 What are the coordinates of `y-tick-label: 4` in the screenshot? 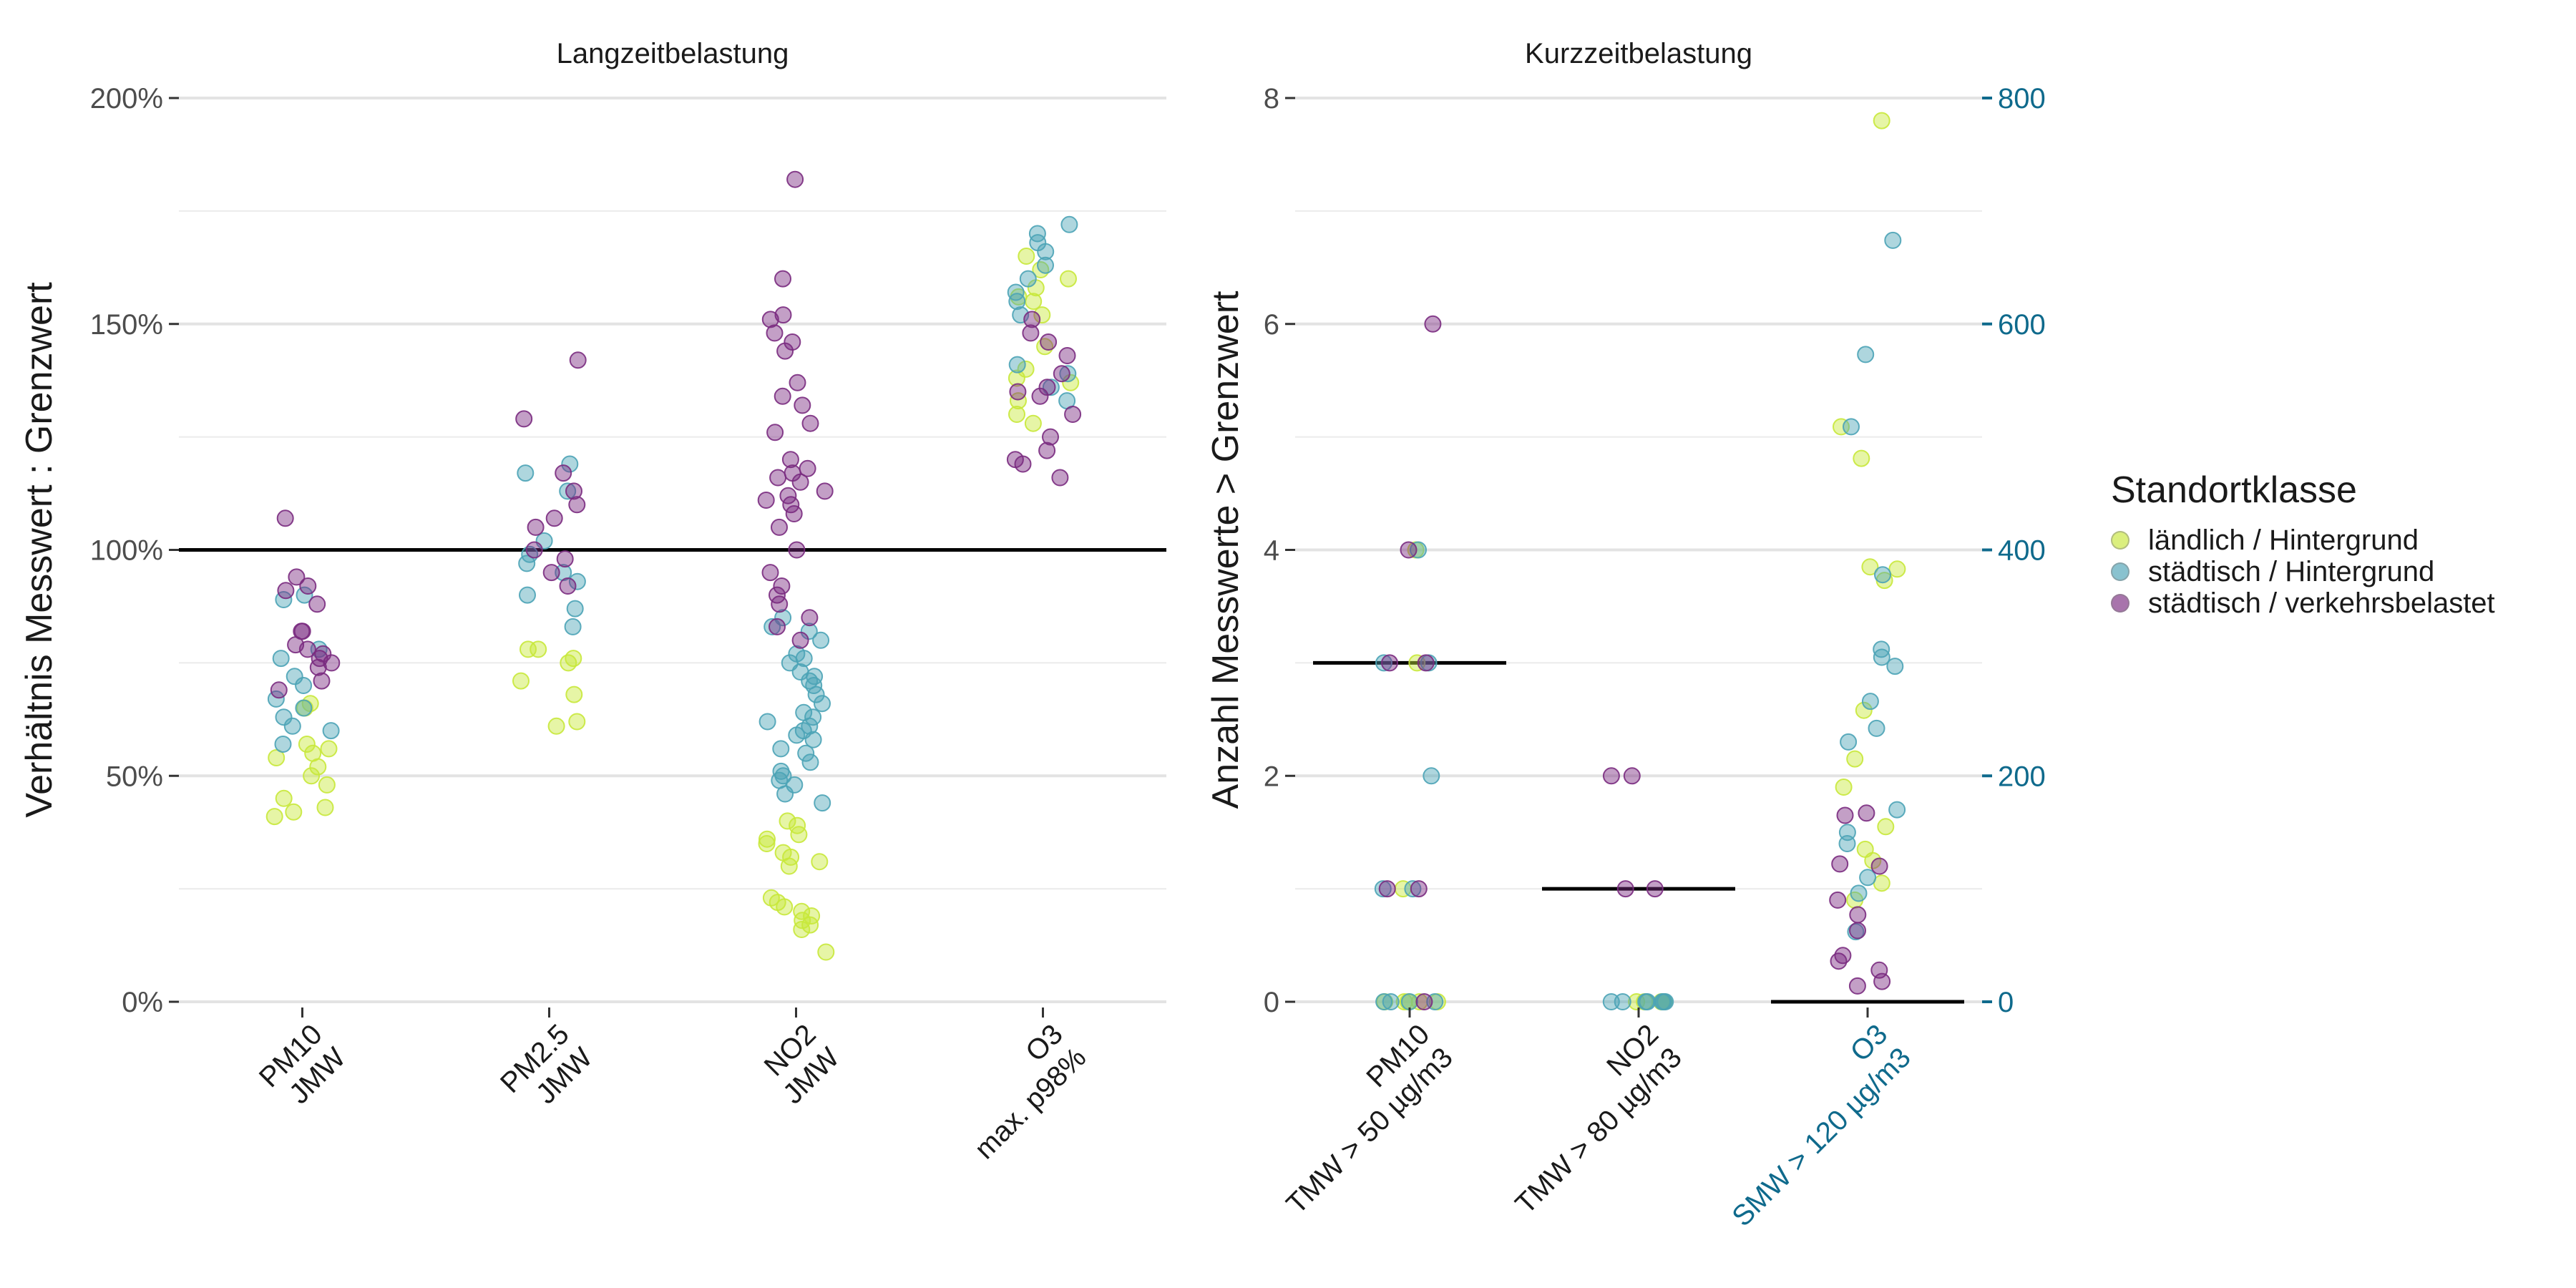 It's located at (1271, 551).